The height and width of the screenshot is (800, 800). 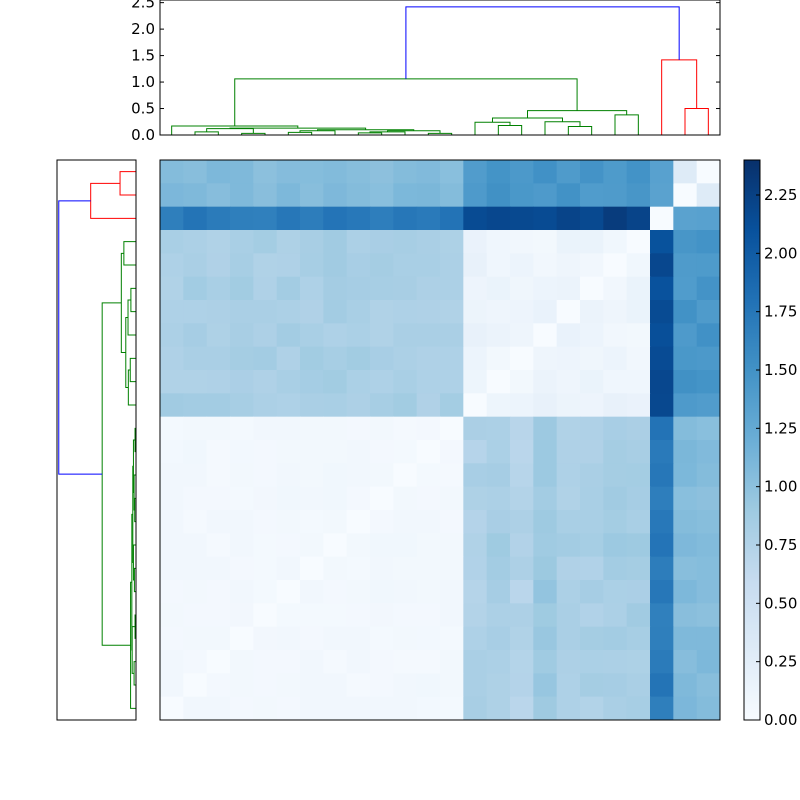 I want to click on colorbar-ticks: 0.00 0.25 0.50 0.75 1.00 1.25 1.50 1.75 2.00 2.25, so click(x=776, y=457).